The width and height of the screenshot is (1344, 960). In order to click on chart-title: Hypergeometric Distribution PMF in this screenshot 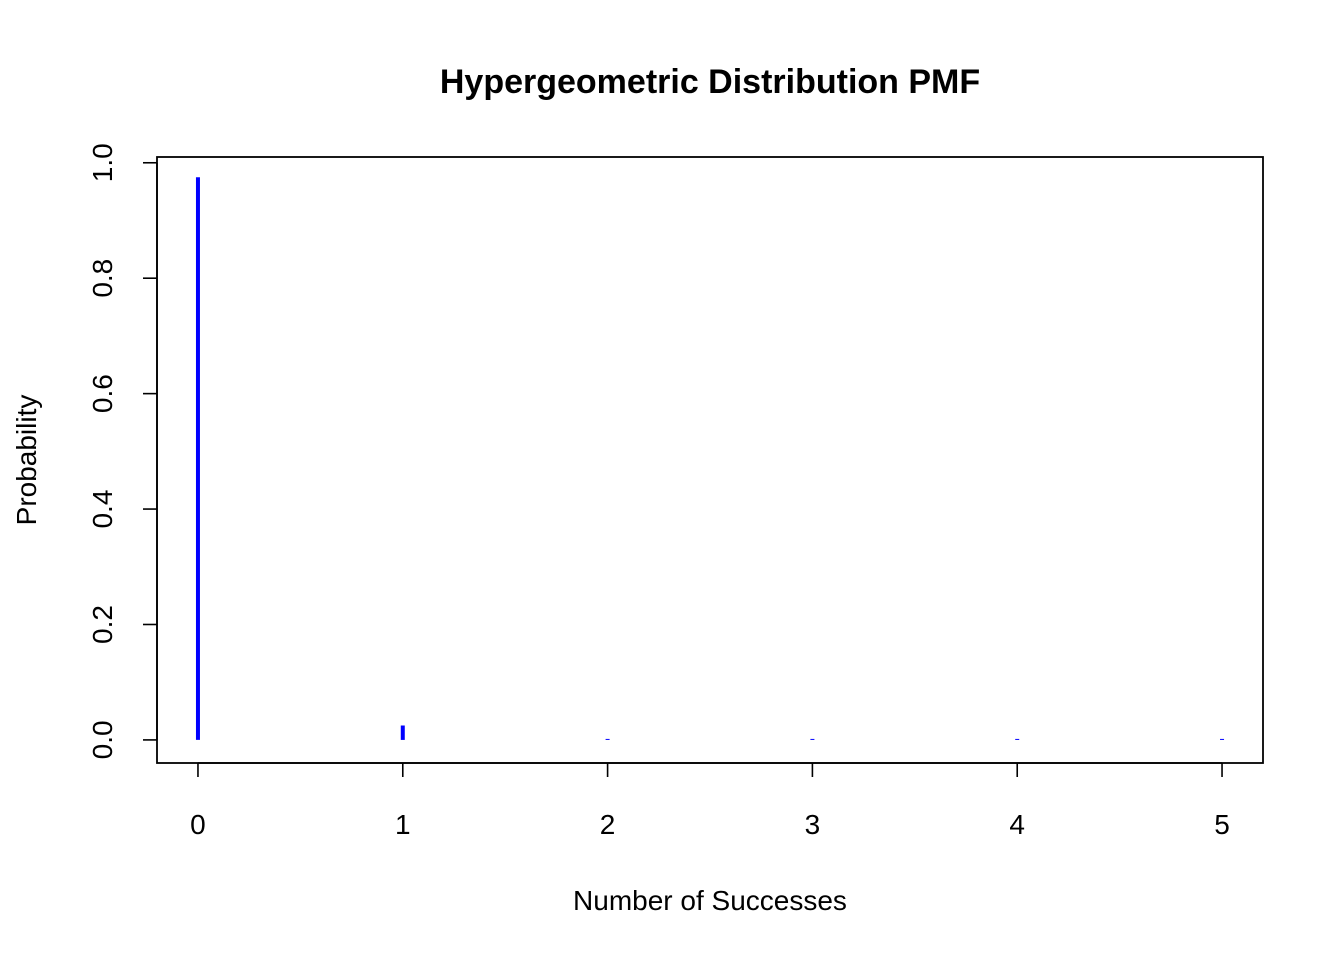, I will do `click(710, 82)`.